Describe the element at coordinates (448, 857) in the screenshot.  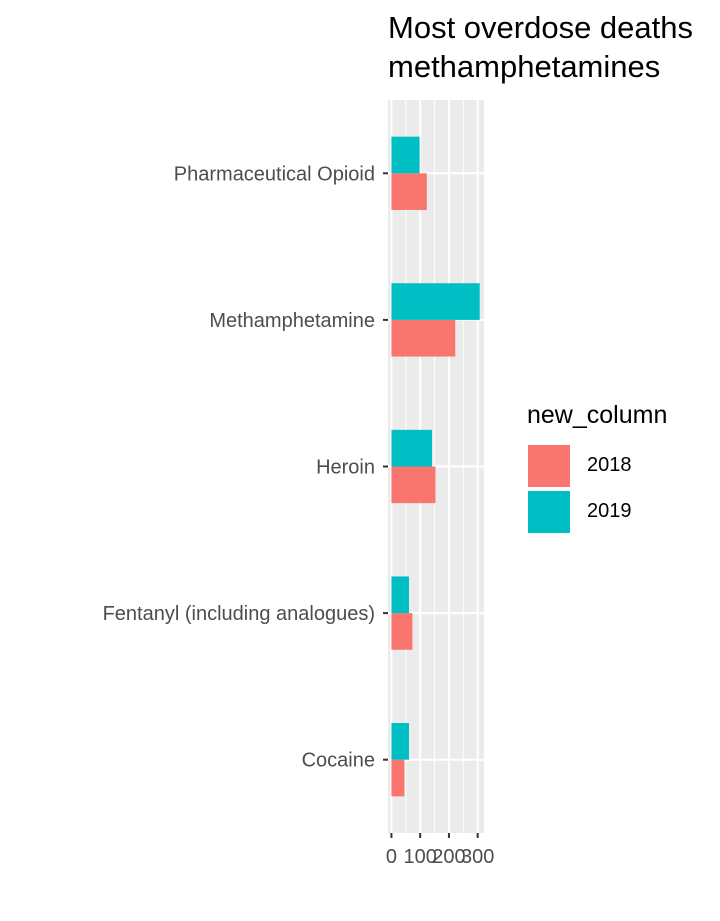
I see `x-tick-label: 200` at that location.